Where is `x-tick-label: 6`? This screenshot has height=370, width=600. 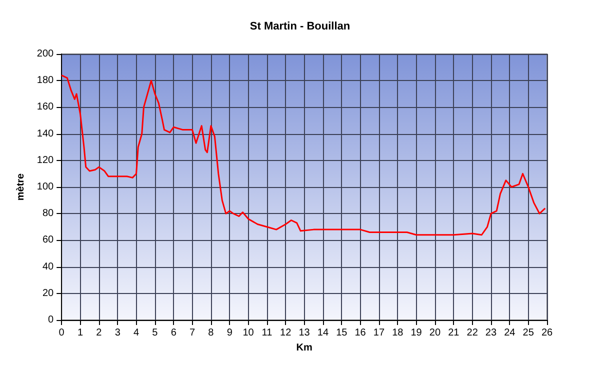
x-tick-label: 6 is located at coordinates (173, 333).